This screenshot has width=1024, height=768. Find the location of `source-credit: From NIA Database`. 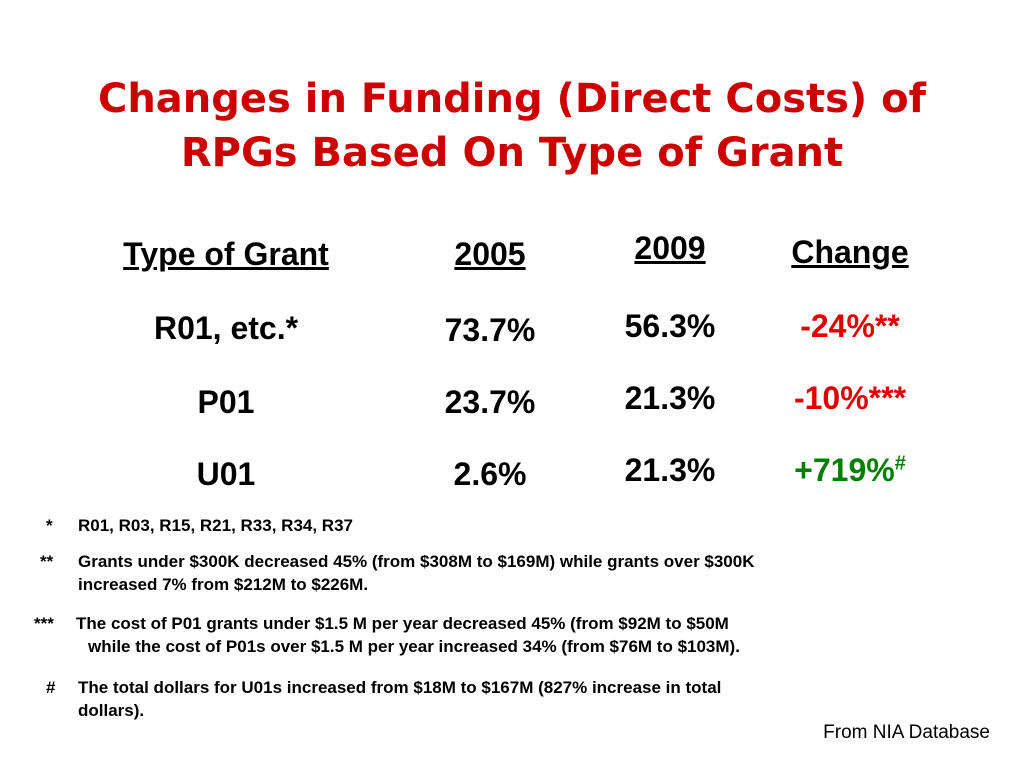

source-credit: From NIA Database is located at coordinates (906, 732).